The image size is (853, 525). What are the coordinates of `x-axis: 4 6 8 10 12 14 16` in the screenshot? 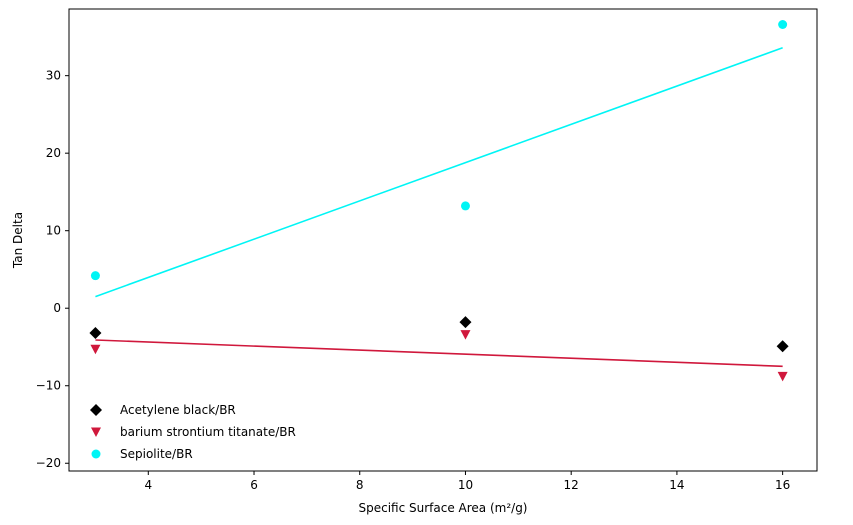 It's located at (467, 481).